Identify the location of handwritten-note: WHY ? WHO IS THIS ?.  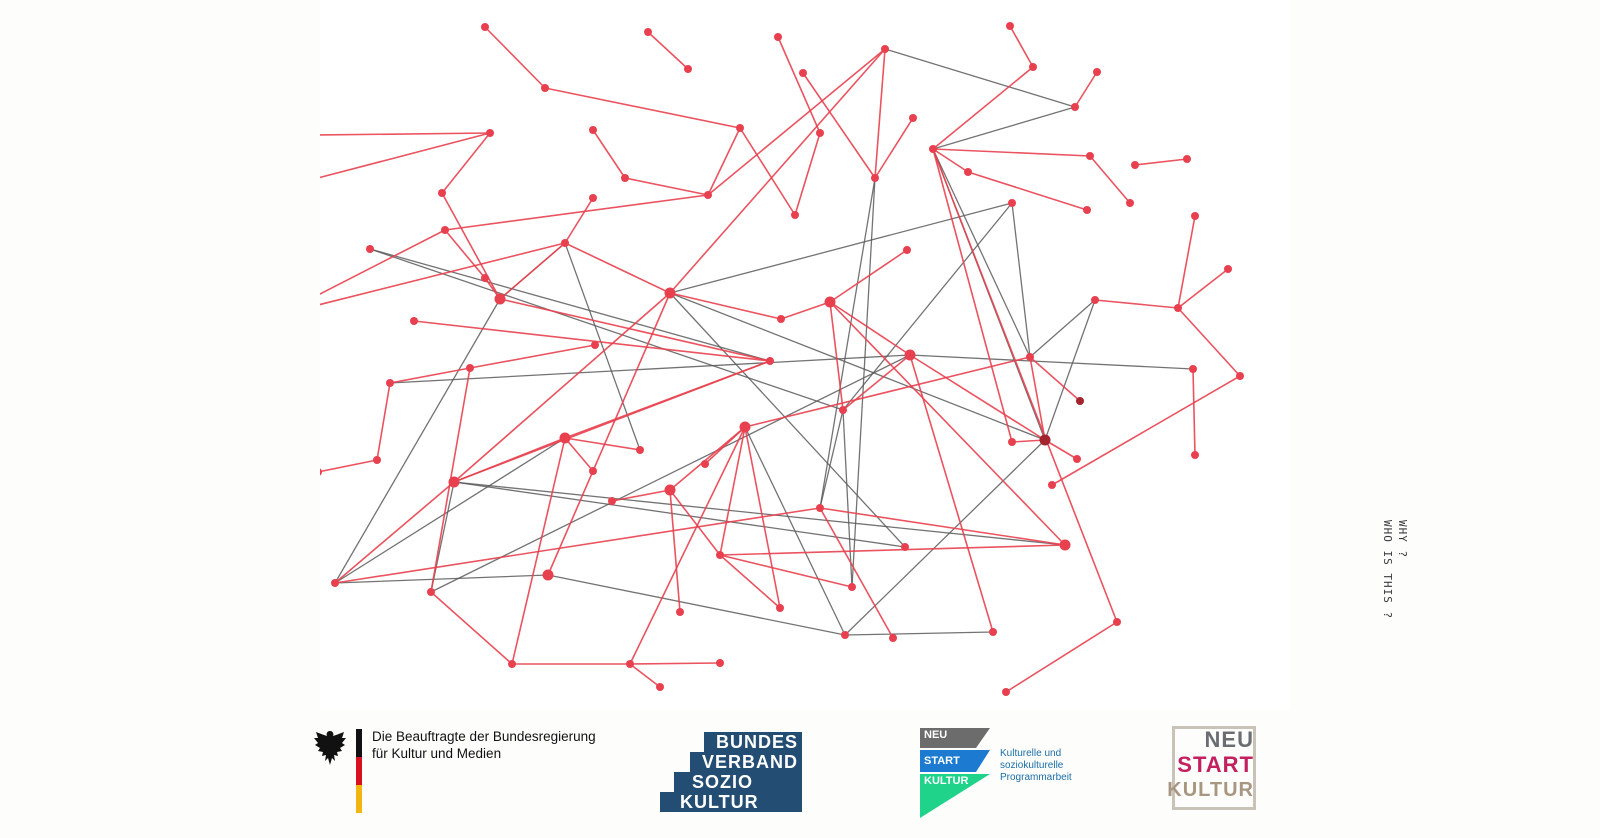
(1395, 569).